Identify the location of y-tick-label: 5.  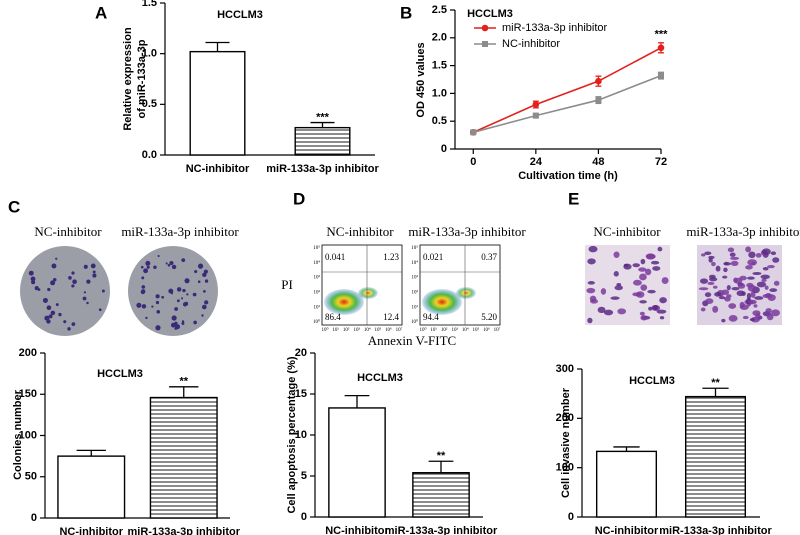
(304, 476).